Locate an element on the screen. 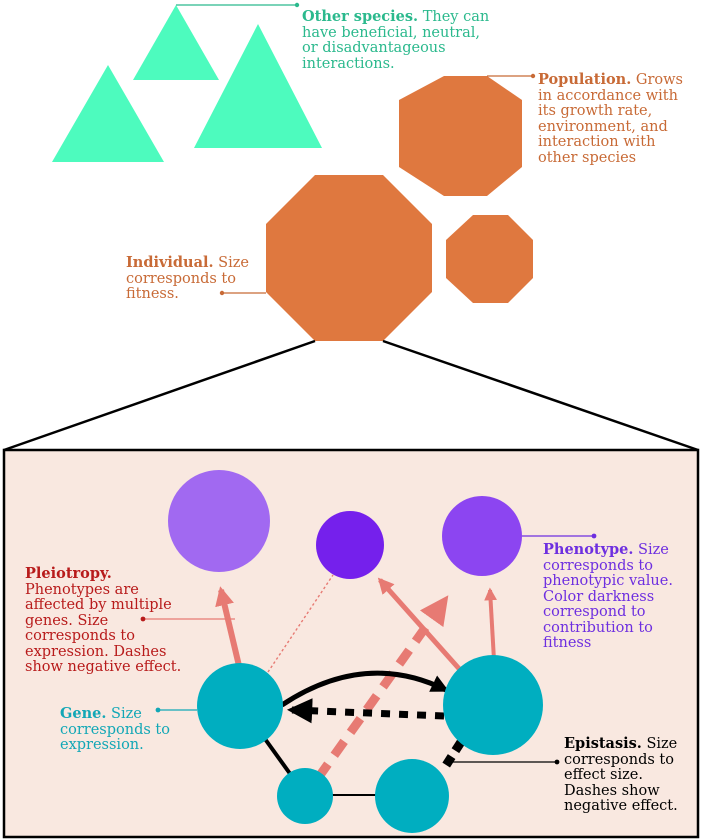  zoom-line-left is located at coordinates (159, 395).